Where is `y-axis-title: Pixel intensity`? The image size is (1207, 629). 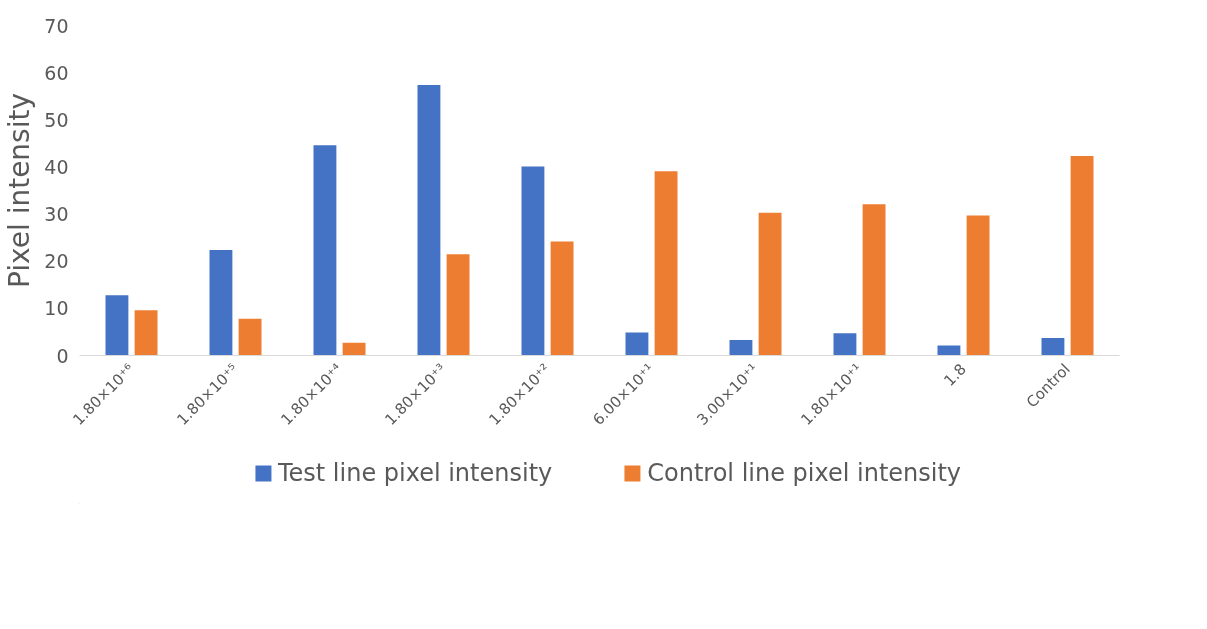 y-axis-title: Pixel intensity is located at coordinates (20, 190).